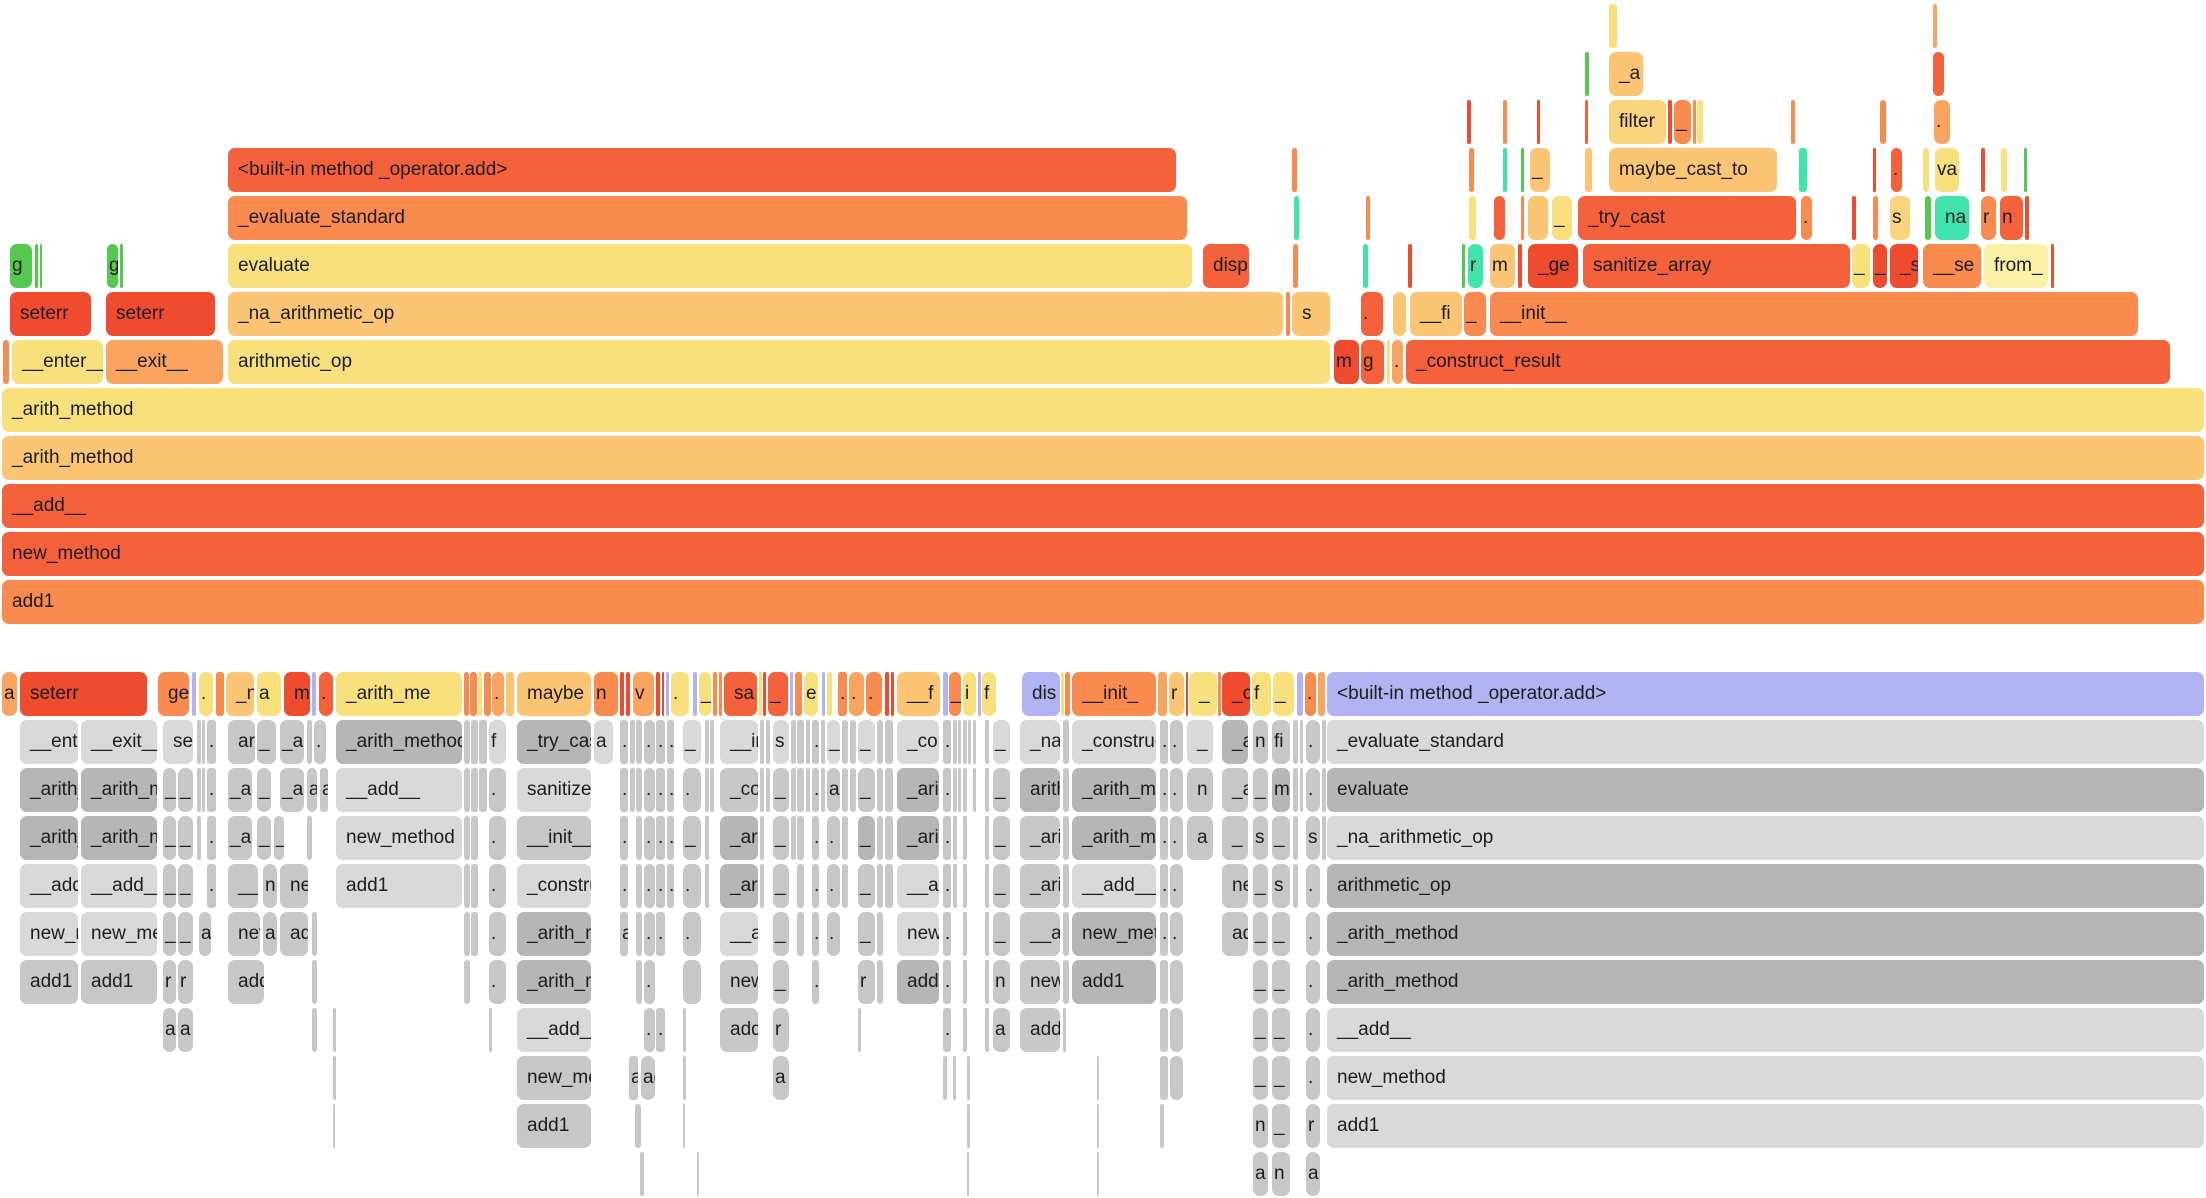 This screenshot has width=2206, height=1198. Describe the element at coordinates (1687, 218) in the screenshot. I see `flame-bar: _try_cast` at that location.